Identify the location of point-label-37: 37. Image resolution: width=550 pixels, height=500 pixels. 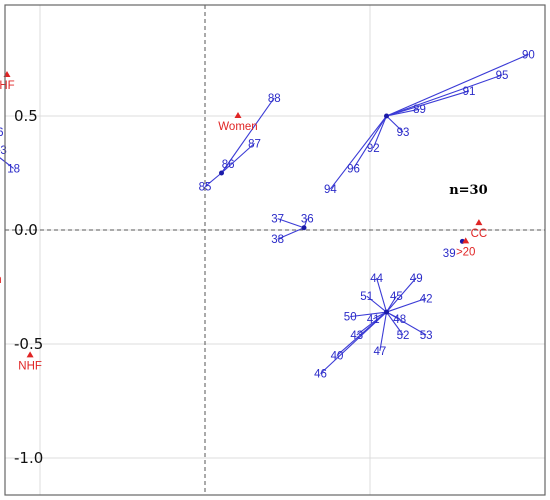
(277, 220).